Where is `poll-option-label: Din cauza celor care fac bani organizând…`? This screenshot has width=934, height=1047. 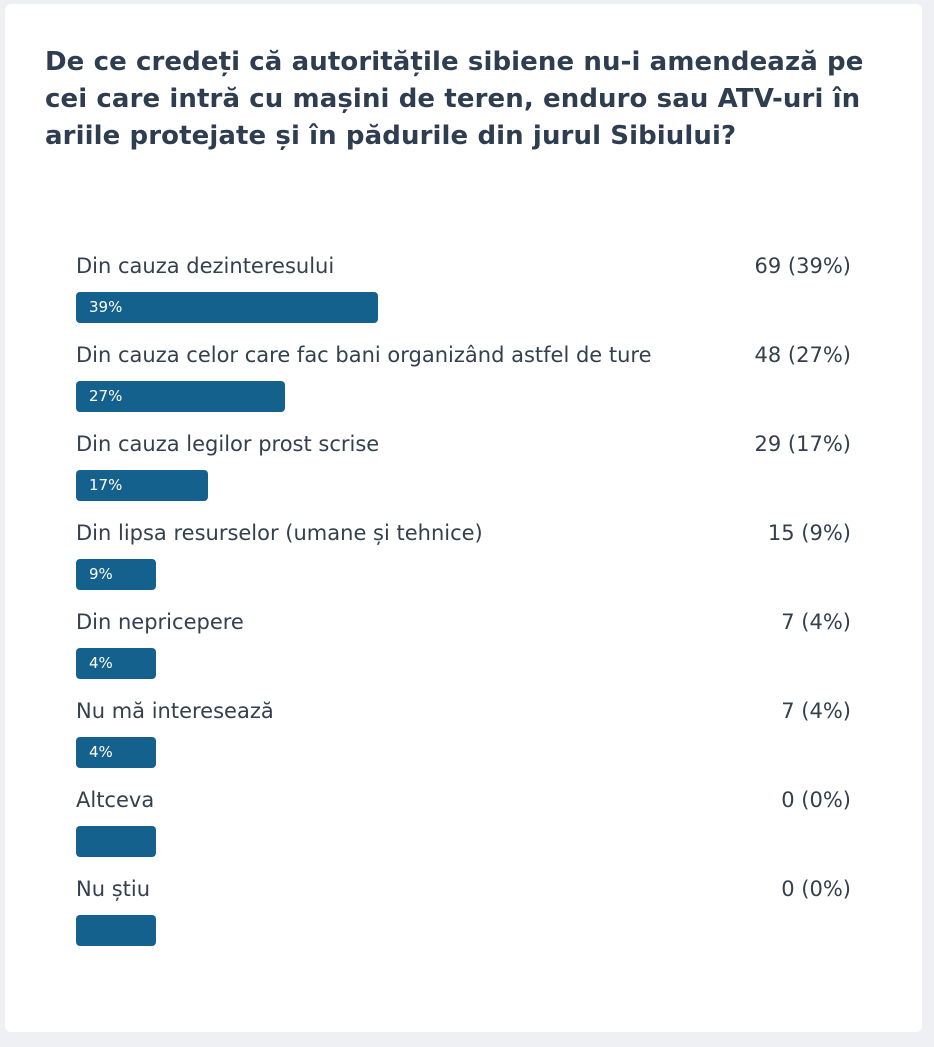 poll-option-label: Din cauza celor care fac bani organizând… is located at coordinates (364, 355).